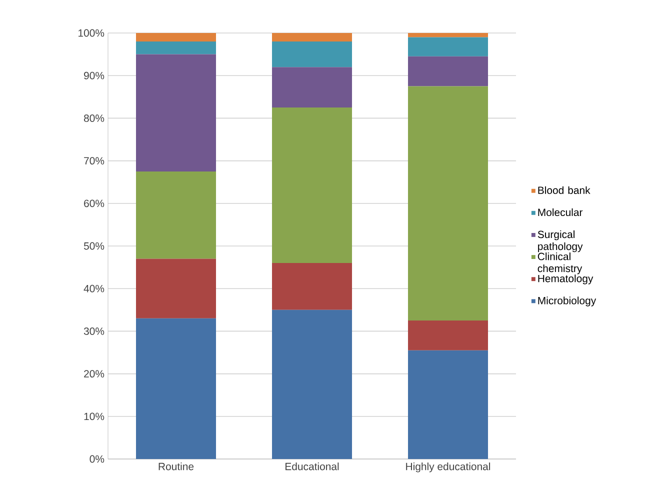  Describe the element at coordinates (94, 374) in the screenshot. I see `y-tick-label: 20%` at that location.